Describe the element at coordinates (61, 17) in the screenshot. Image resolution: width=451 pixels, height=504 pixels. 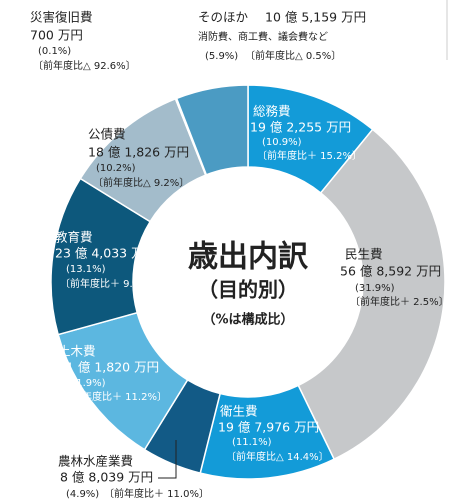
I see `category-label: 災害復旧費` at that location.